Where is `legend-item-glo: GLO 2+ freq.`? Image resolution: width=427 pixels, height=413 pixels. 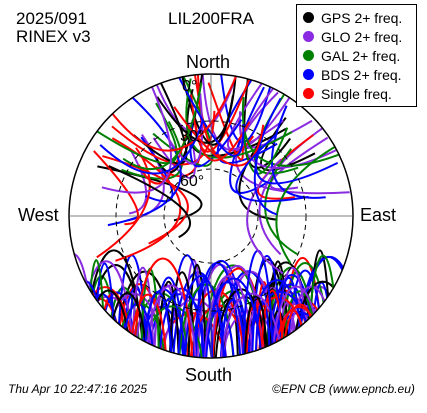 legend-item-glo: GLO 2+ freq. is located at coordinates (352, 36).